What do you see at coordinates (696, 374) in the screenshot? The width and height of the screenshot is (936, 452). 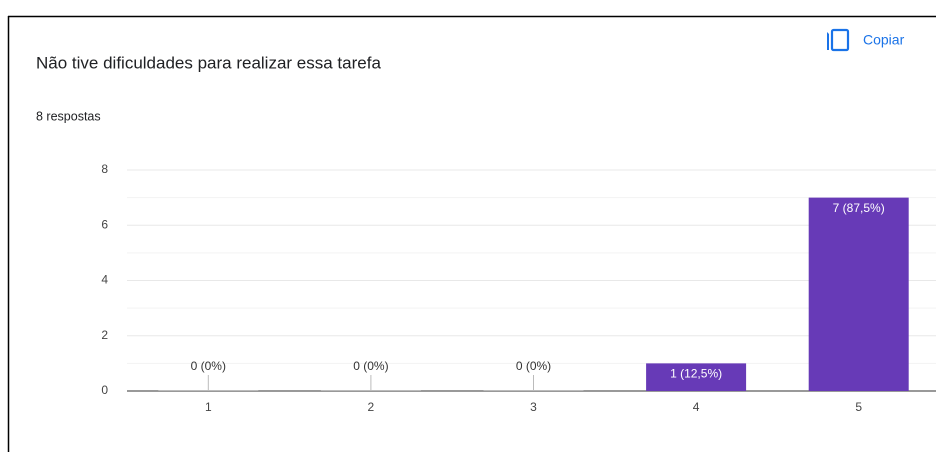 I see `value-label: 1 (12,5%)` at bounding box center [696, 374].